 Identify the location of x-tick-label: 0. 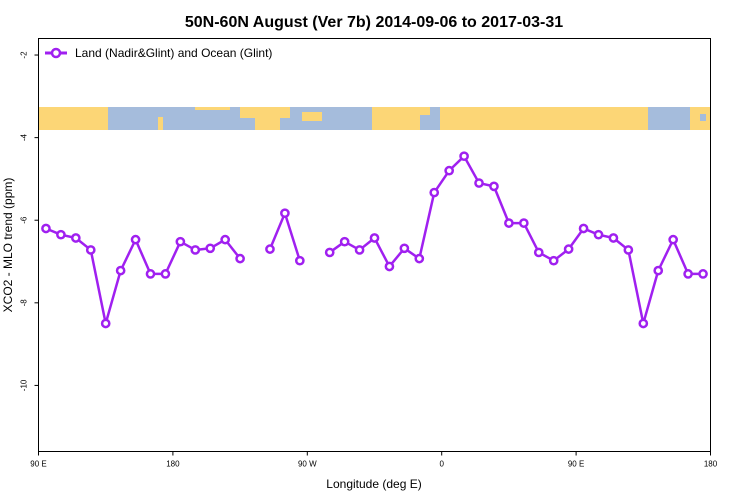
(441, 464).